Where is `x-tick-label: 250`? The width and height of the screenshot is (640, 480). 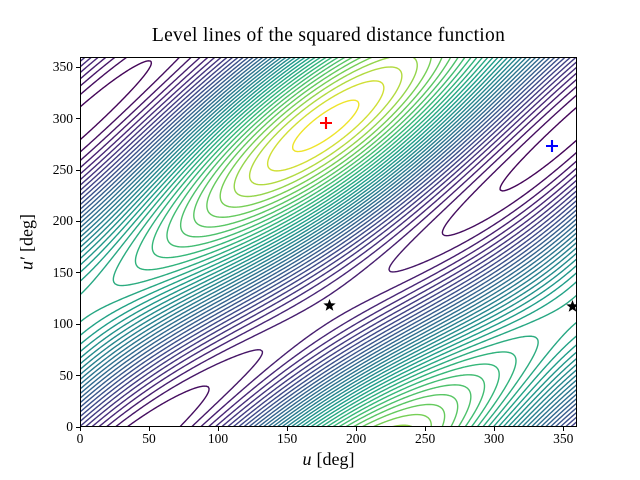 x-tick-label: 250 is located at coordinates (425, 438).